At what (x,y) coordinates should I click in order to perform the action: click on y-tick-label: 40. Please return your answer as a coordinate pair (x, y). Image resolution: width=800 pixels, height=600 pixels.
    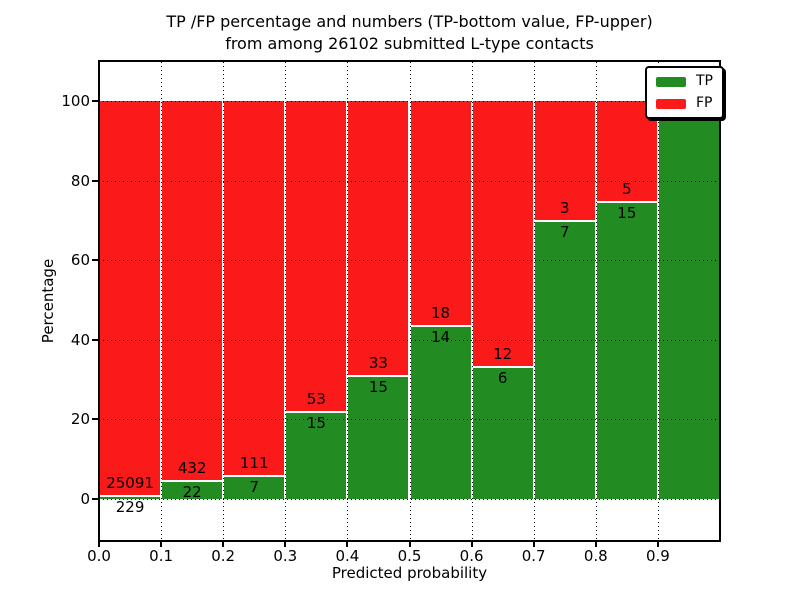
    Looking at the image, I should click on (80, 339).